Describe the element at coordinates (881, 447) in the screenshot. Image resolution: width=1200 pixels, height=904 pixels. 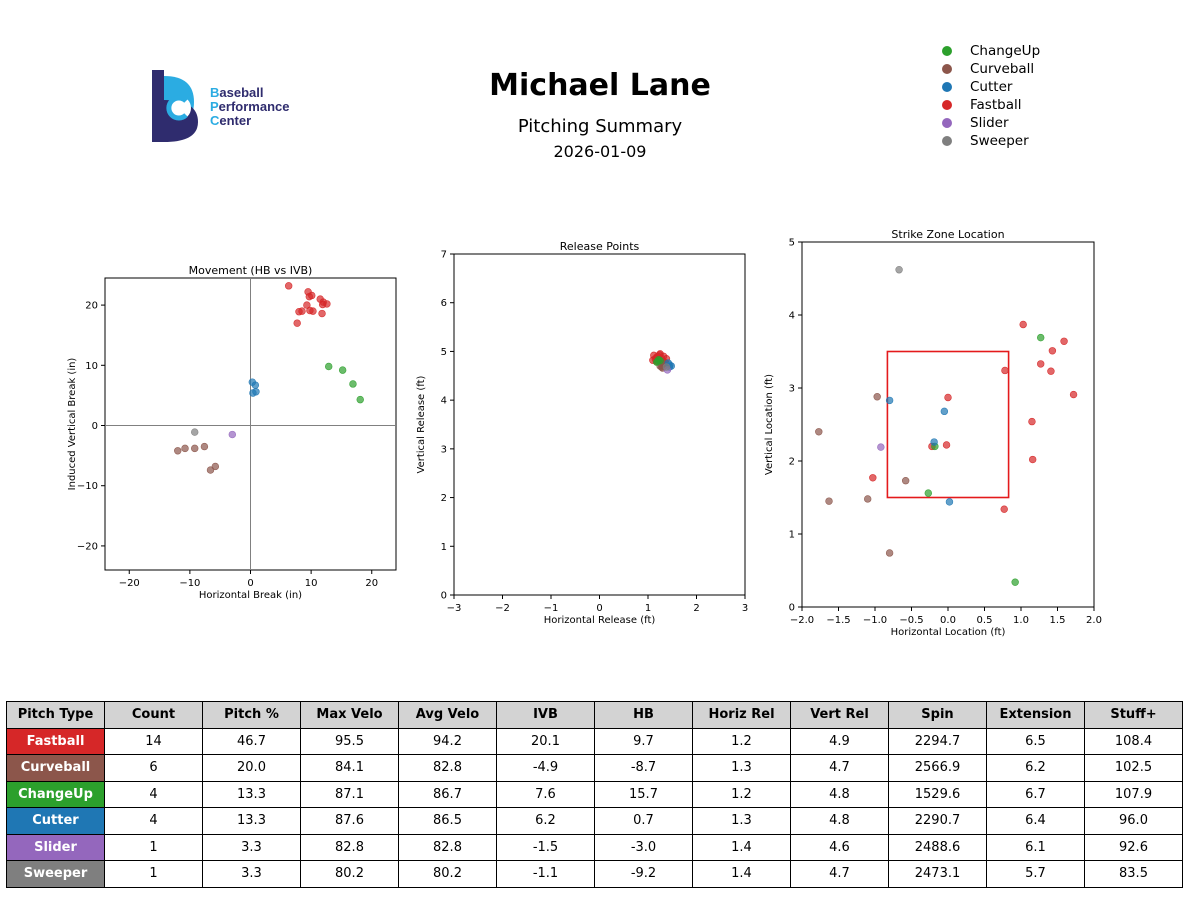
I see `point-slider` at that location.